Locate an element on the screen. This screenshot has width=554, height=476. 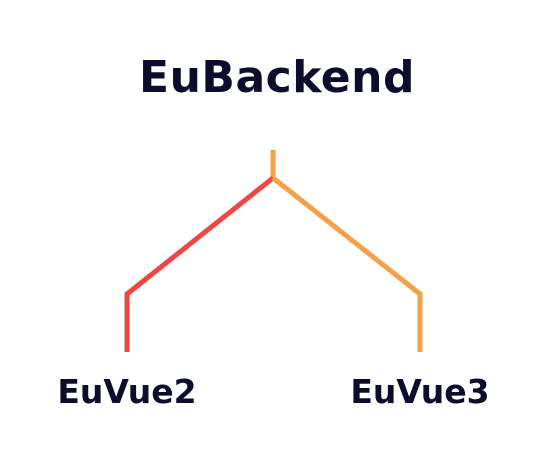
child-node-euvue3: EuVue3 is located at coordinates (420, 391).